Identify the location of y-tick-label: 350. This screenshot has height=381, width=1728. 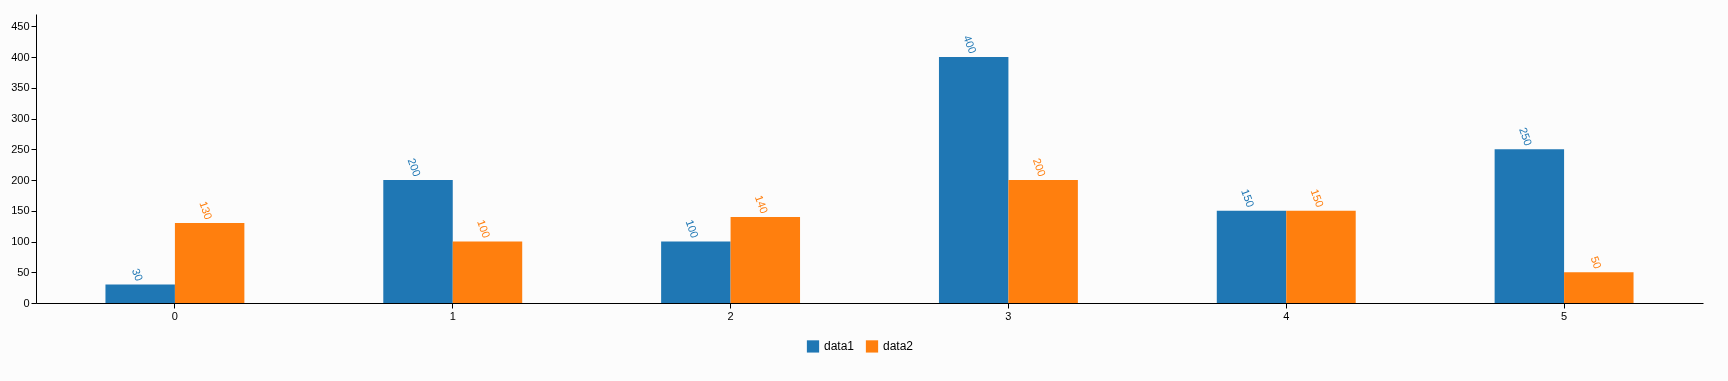
(20, 87).